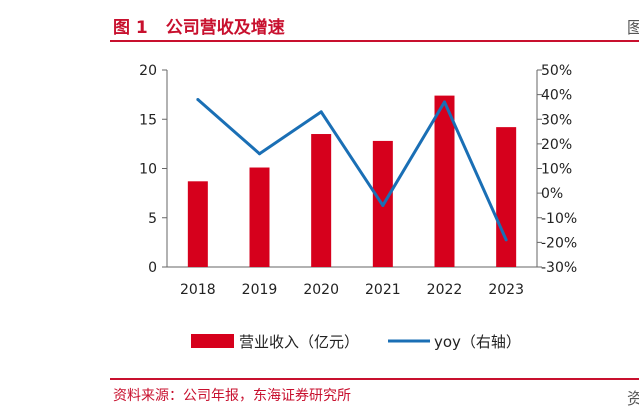 Image resolution: width=639 pixels, height=415 pixels. Describe the element at coordinates (321, 290) in the screenshot. I see `x-tick-label: 2020` at that location.